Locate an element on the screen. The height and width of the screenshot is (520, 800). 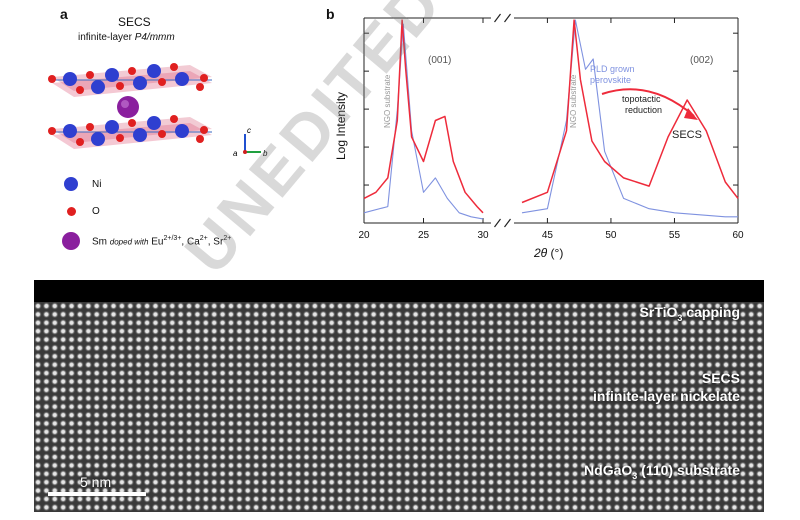
x-axis-label: 2θ (°) is located at coordinates (549, 253).